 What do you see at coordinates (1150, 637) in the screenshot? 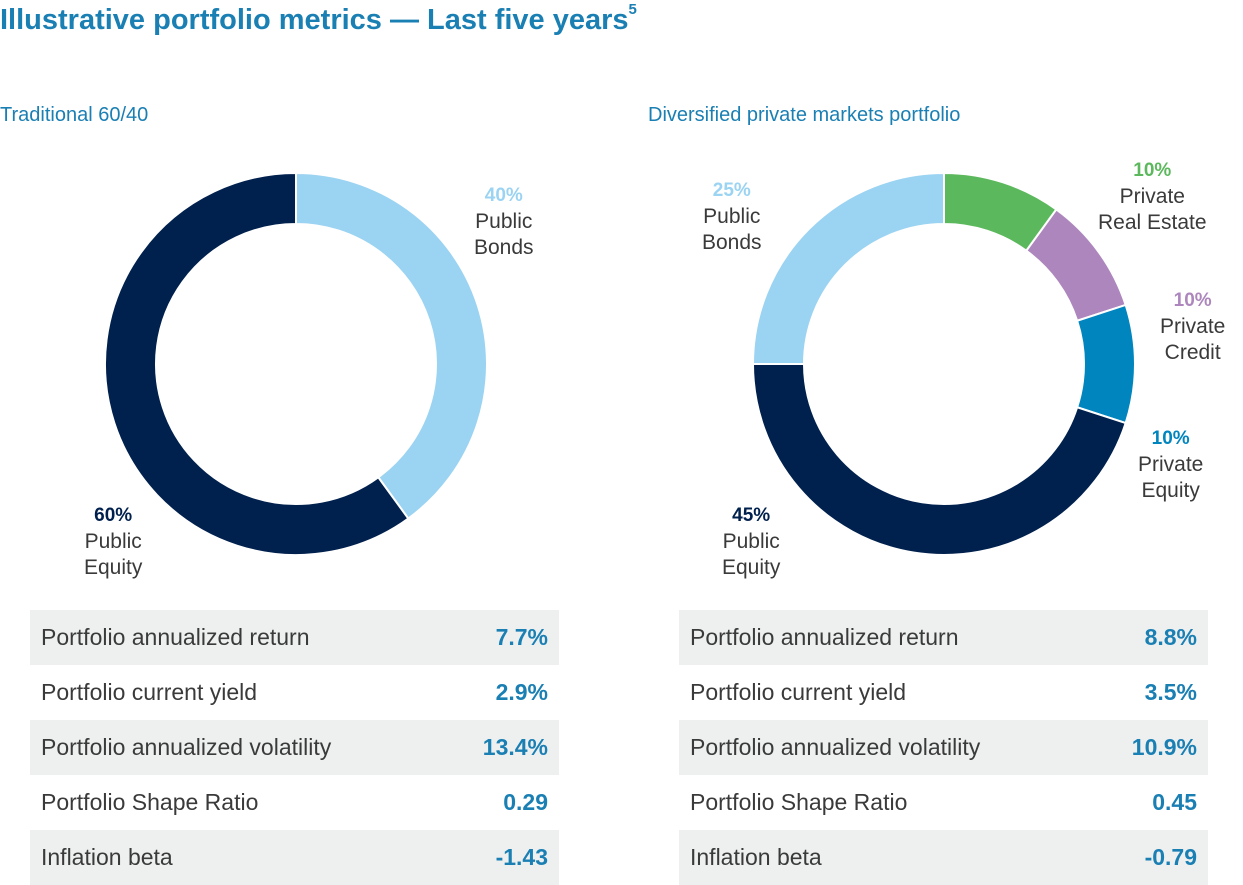
I see `metric-value: 8.8%` at bounding box center [1150, 637].